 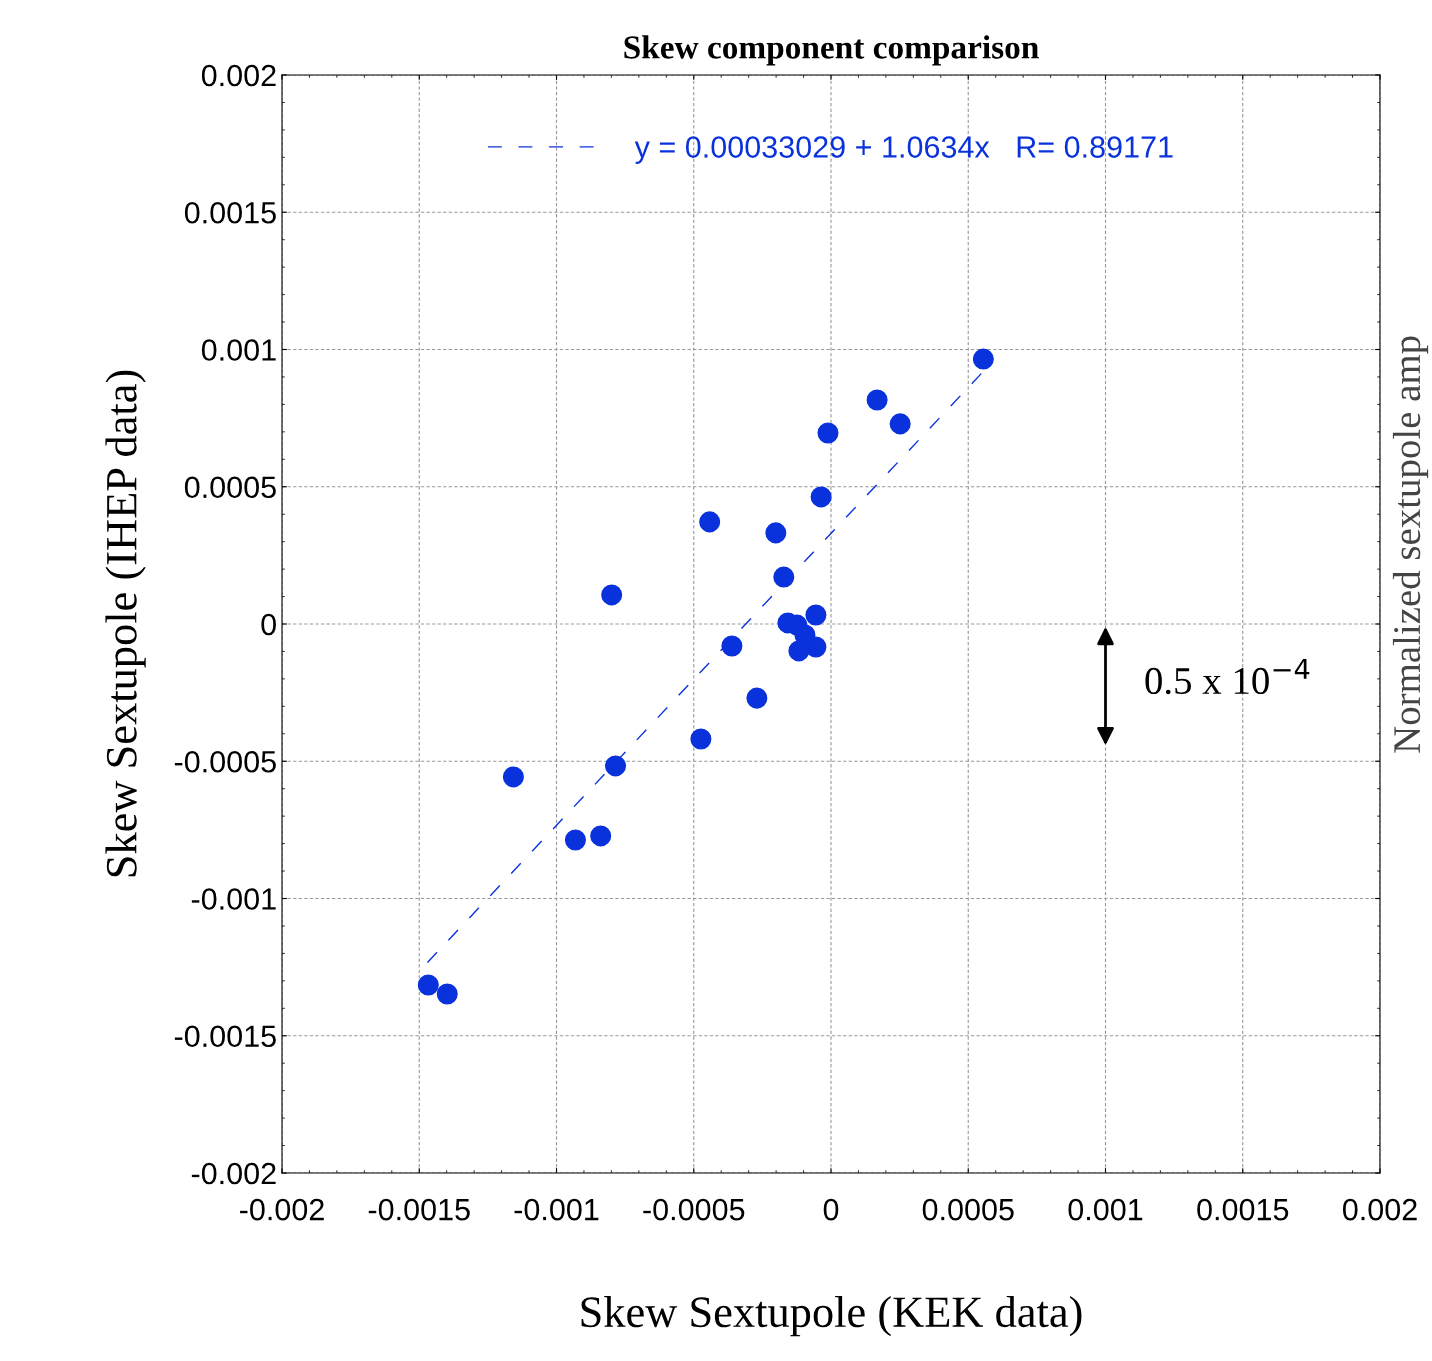 I want to click on x-tick-label: -0.001, so click(x=556, y=1209).